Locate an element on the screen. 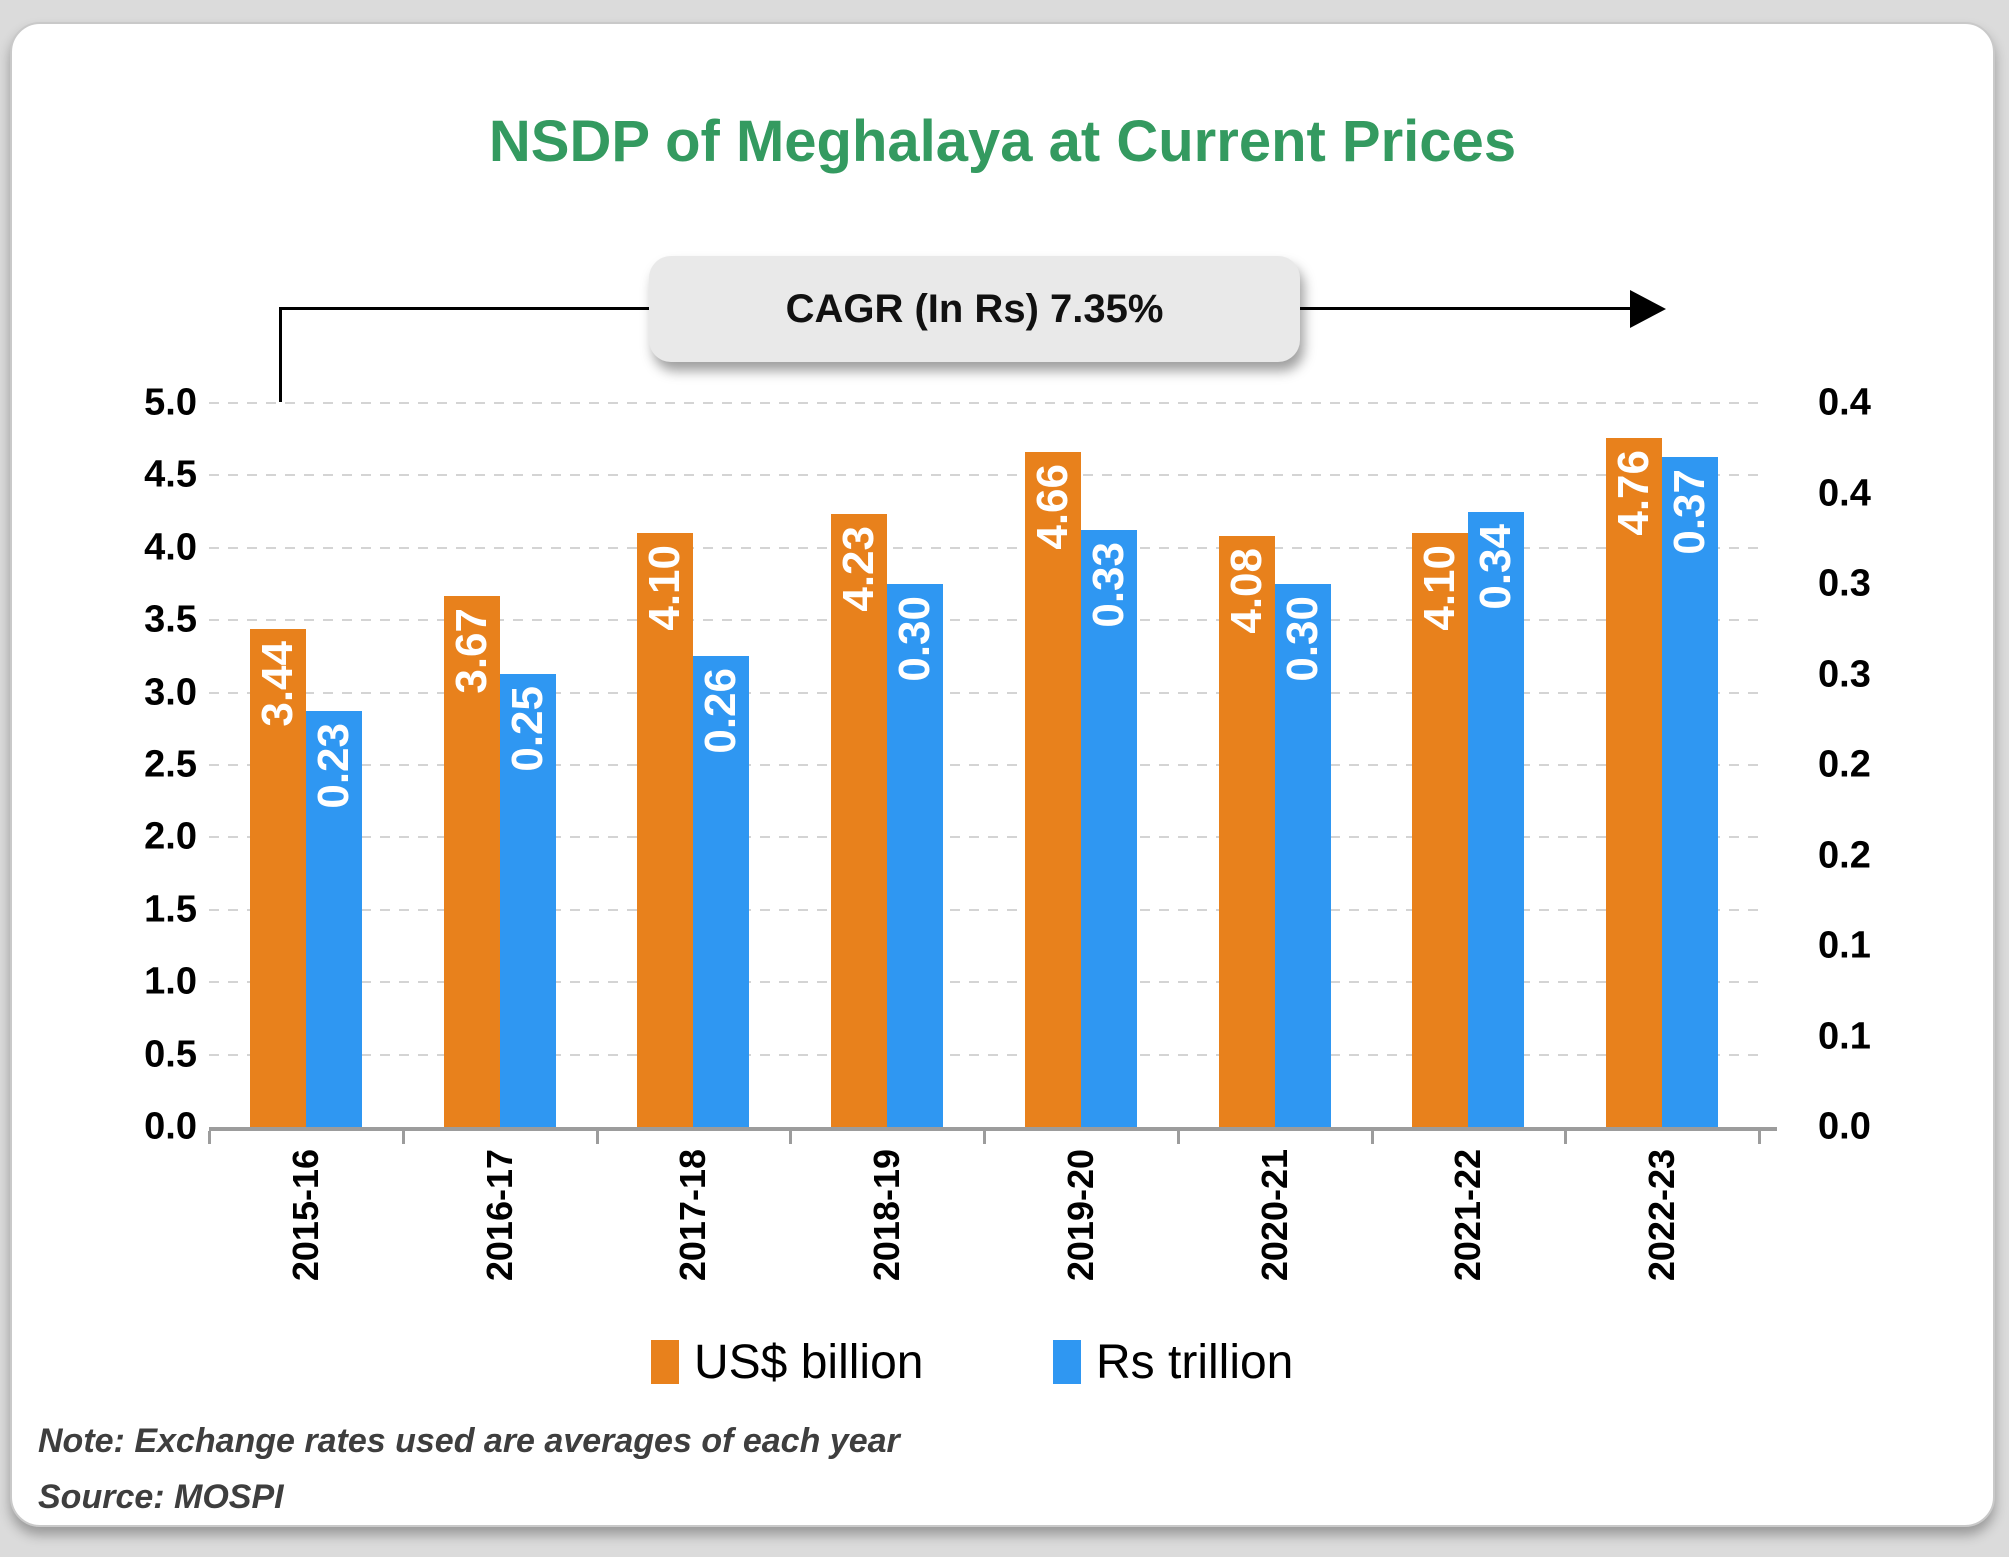 The width and height of the screenshot is (2009, 1557). bar-value-label: 0.23 is located at coordinates (333, 766).